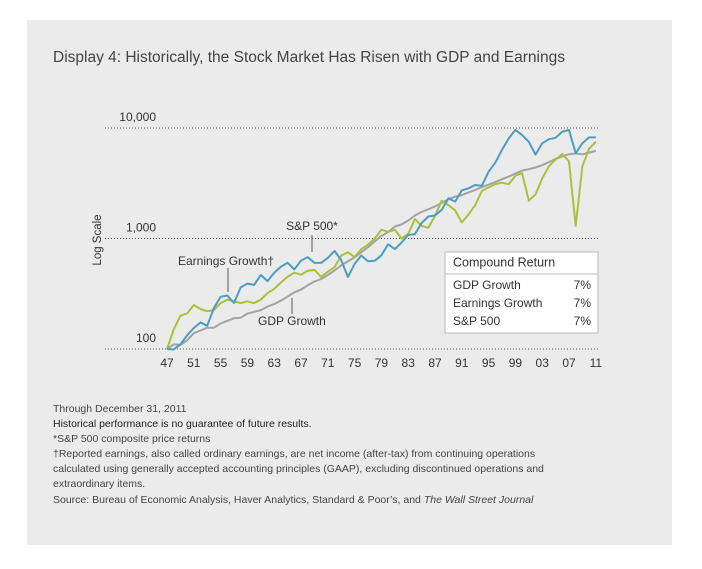 Image resolution: width=702 pixels, height=569 pixels. I want to click on x-tick-label: 67, so click(301, 363).